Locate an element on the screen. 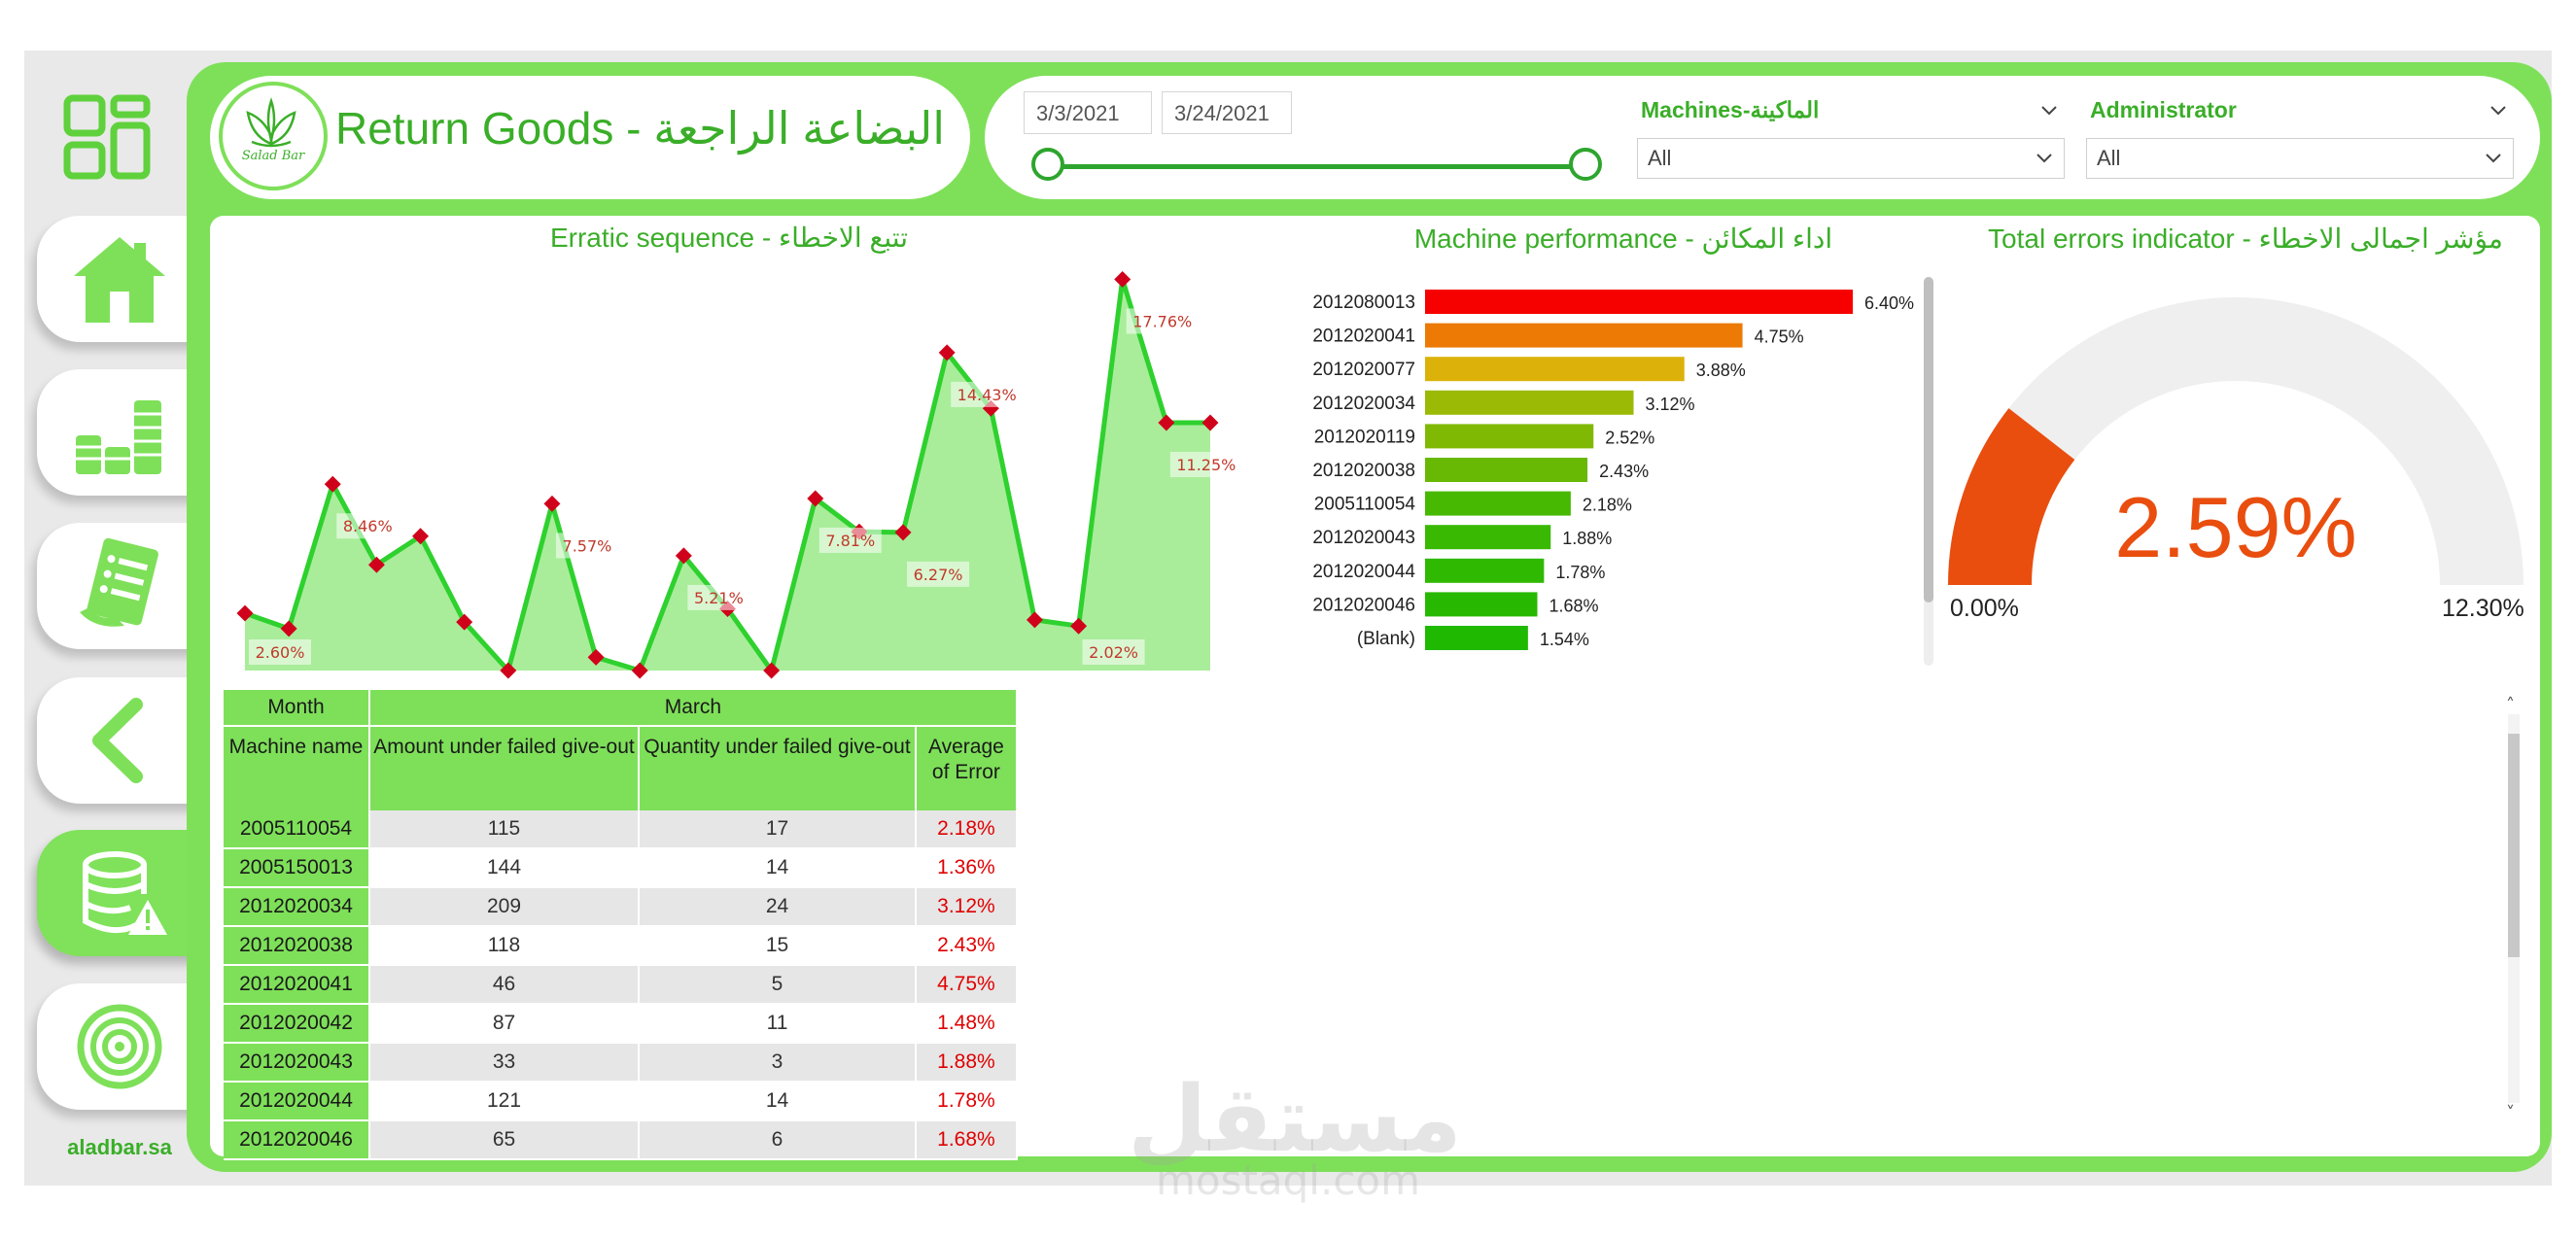 This screenshot has width=2576, height=1239. date-slider-end-handle is located at coordinates (1586, 165).